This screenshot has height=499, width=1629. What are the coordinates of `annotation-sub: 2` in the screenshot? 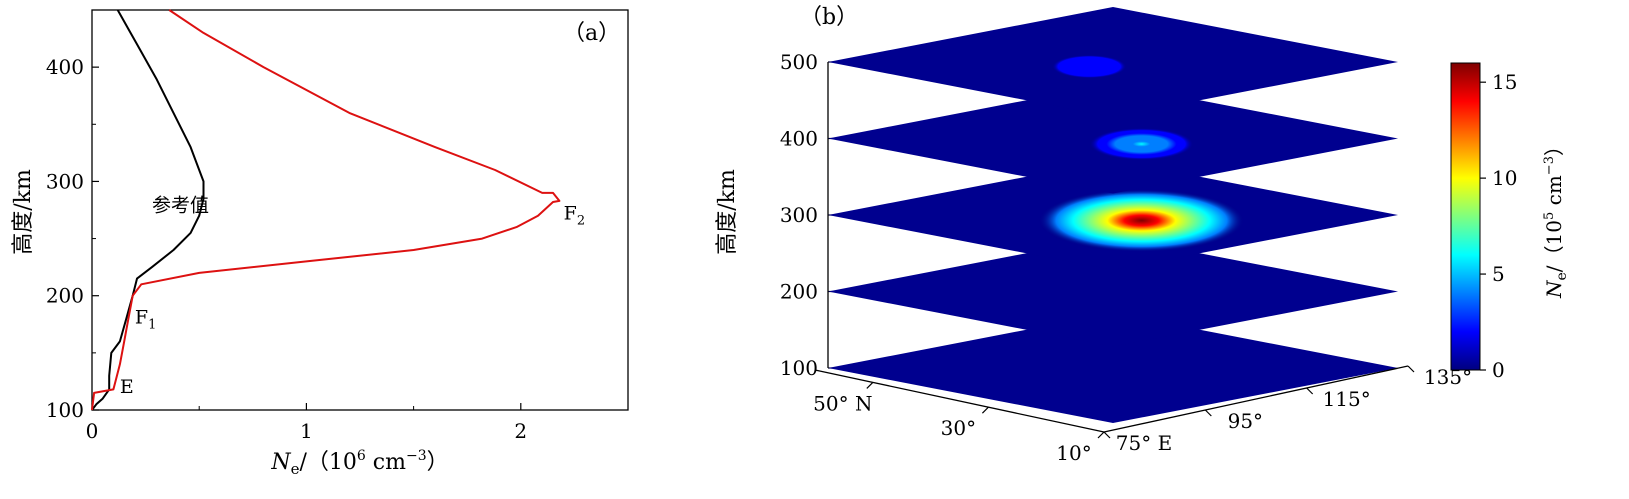 It's located at (581, 220).